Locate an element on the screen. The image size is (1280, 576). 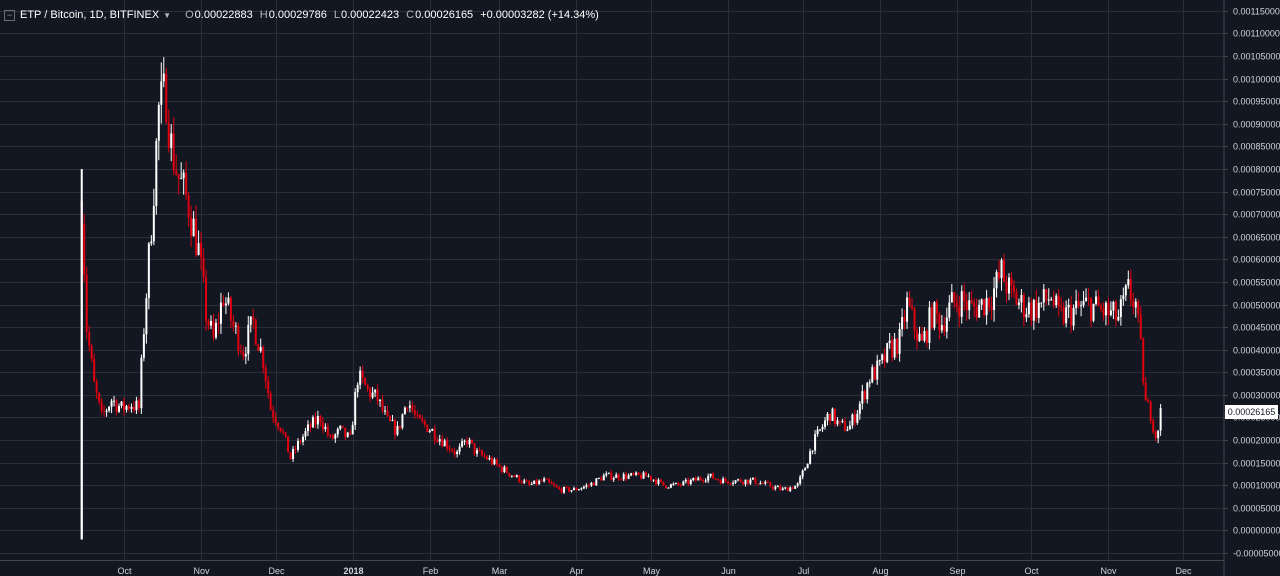
price-tick-label: 0.00040000 is located at coordinates (1256, 351).